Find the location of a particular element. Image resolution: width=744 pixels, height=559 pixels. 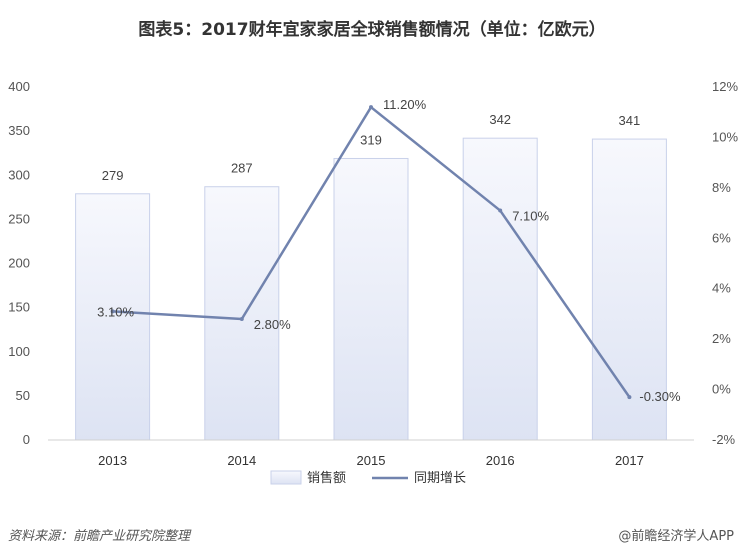

growth-data-label: 3.10% is located at coordinates (115, 311).